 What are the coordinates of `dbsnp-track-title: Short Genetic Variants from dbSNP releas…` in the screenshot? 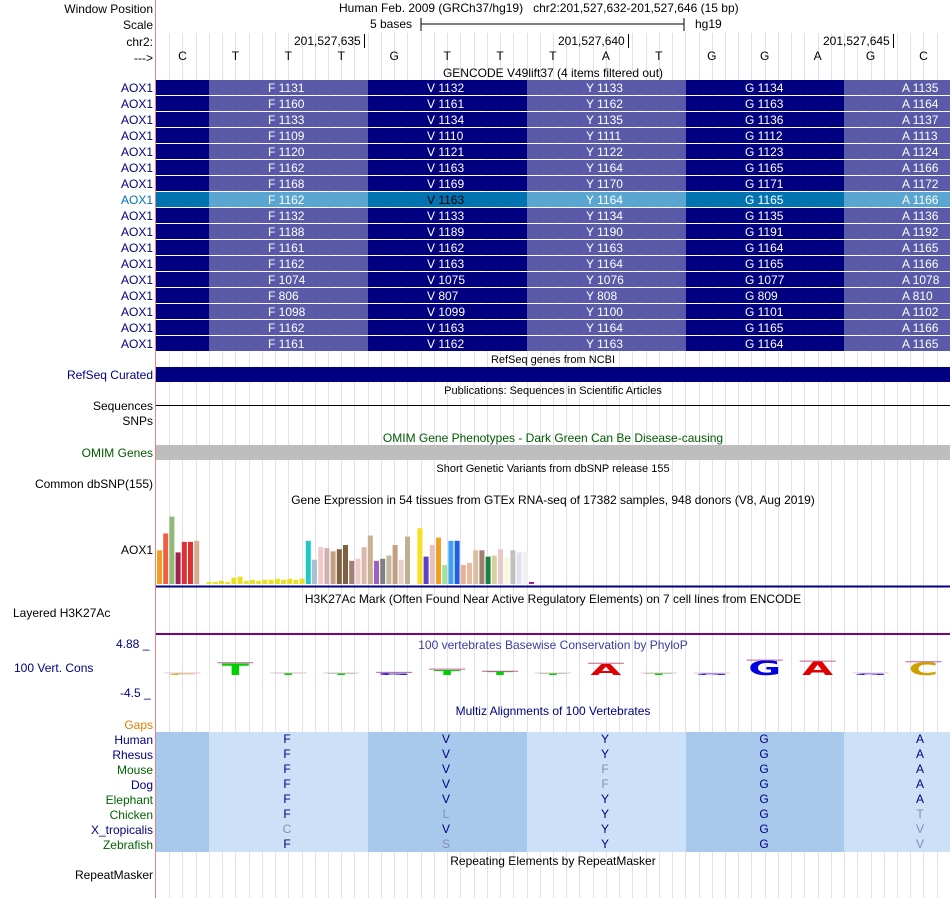 It's located at (553, 469).